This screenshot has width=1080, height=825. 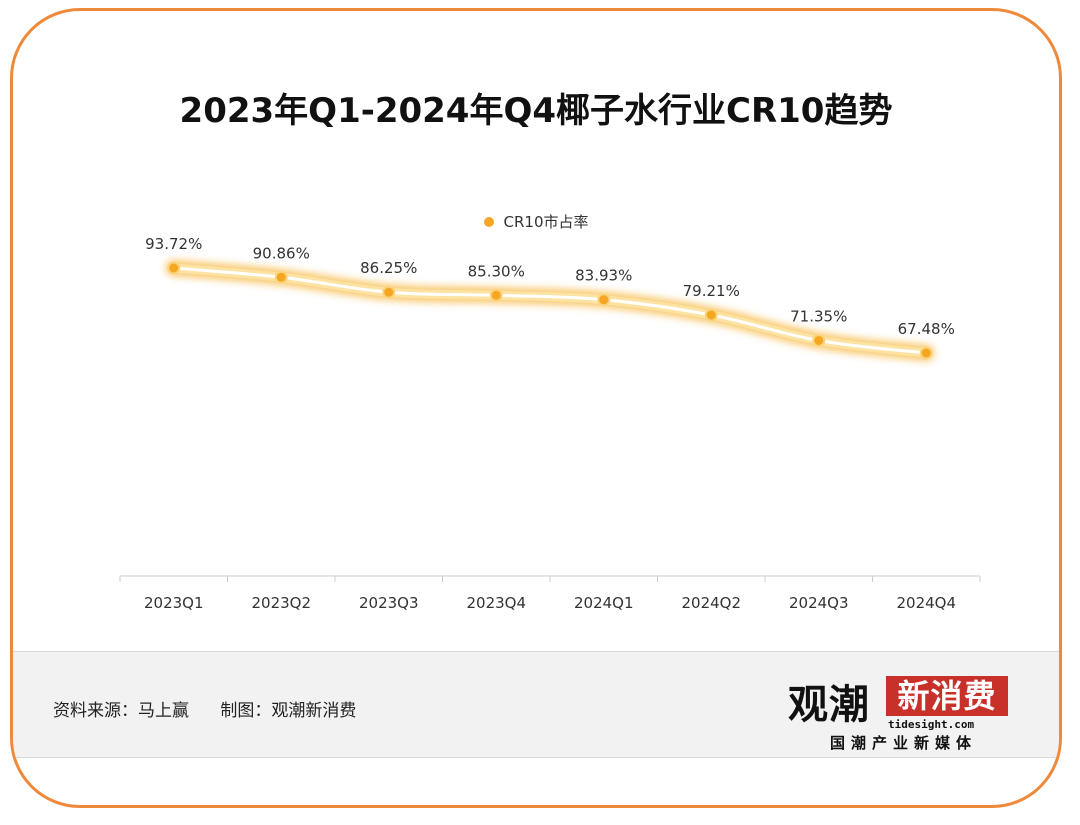 What do you see at coordinates (711, 603) in the screenshot?
I see `x-tick-label: 2024Q2` at bounding box center [711, 603].